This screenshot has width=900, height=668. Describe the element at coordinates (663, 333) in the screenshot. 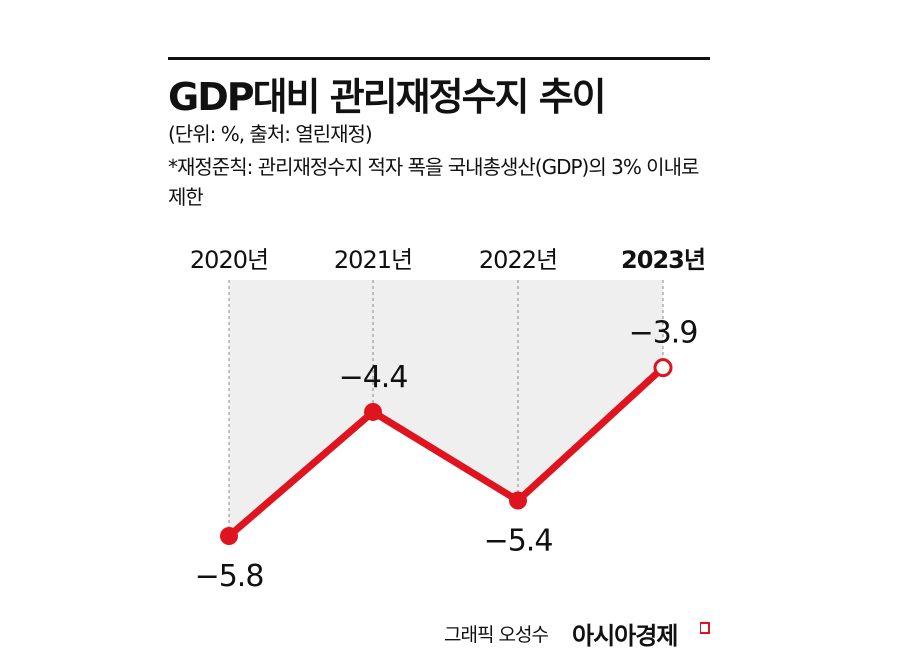

I see `data-label-3: −3.9` at that location.